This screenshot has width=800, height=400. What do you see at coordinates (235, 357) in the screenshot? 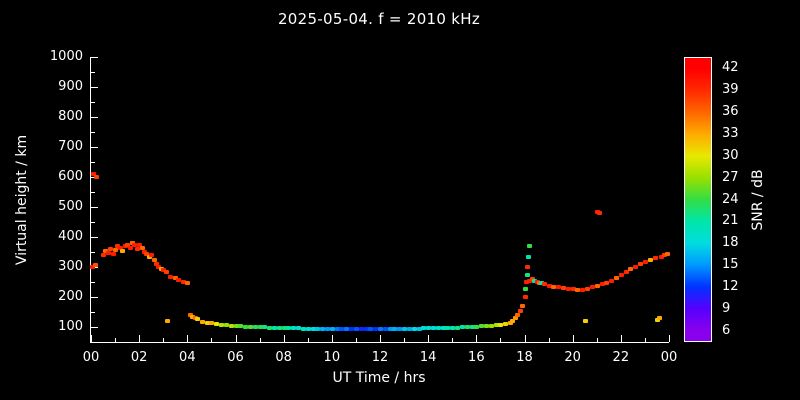
I see `x-tick-label: 06` at bounding box center [235, 357].